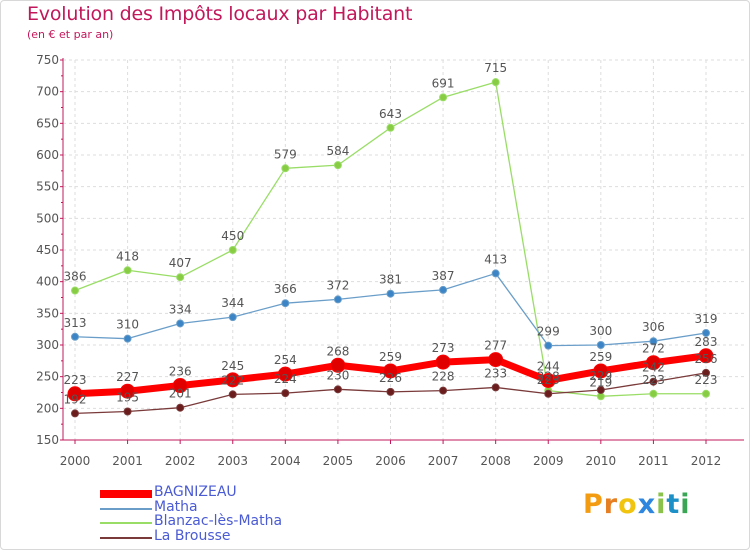 Image resolution: width=750 pixels, height=550 pixels. I want to click on data-label: 306, so click(653, 327).